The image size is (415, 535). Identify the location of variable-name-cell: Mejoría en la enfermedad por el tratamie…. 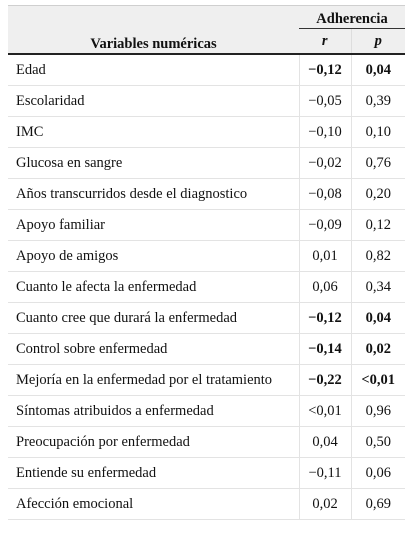
(153, 380).